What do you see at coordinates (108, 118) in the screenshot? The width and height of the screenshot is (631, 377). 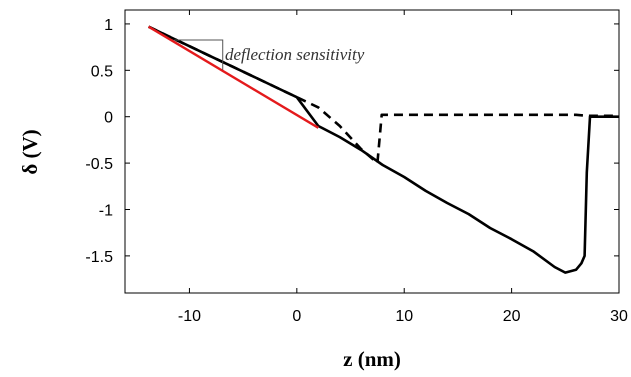 I see `y-tick-label: 0` at bounding box center [108, 118].